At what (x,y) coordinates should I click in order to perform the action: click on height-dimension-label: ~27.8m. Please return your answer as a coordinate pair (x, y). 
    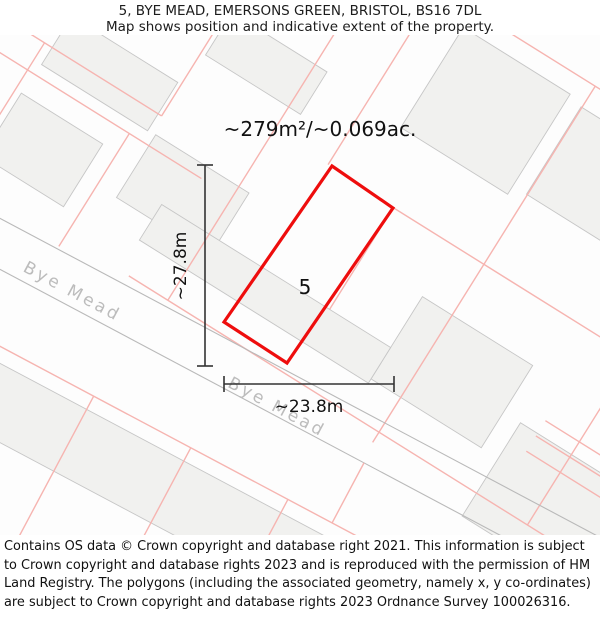
    Looking at the image, I should click on (181, 266).